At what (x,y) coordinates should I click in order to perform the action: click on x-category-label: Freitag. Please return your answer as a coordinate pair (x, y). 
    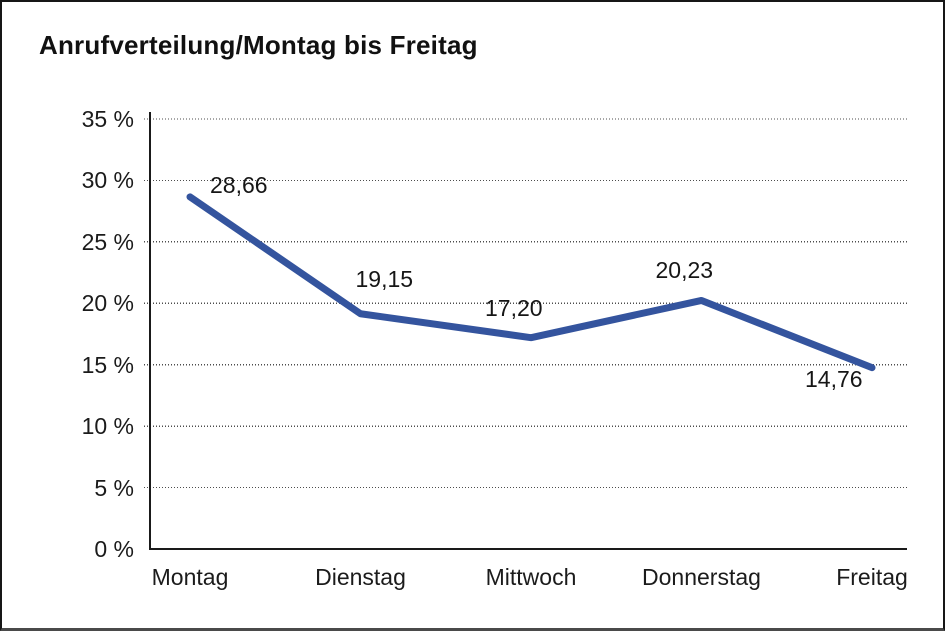
    Looking at the image, I should click on (872, 577).